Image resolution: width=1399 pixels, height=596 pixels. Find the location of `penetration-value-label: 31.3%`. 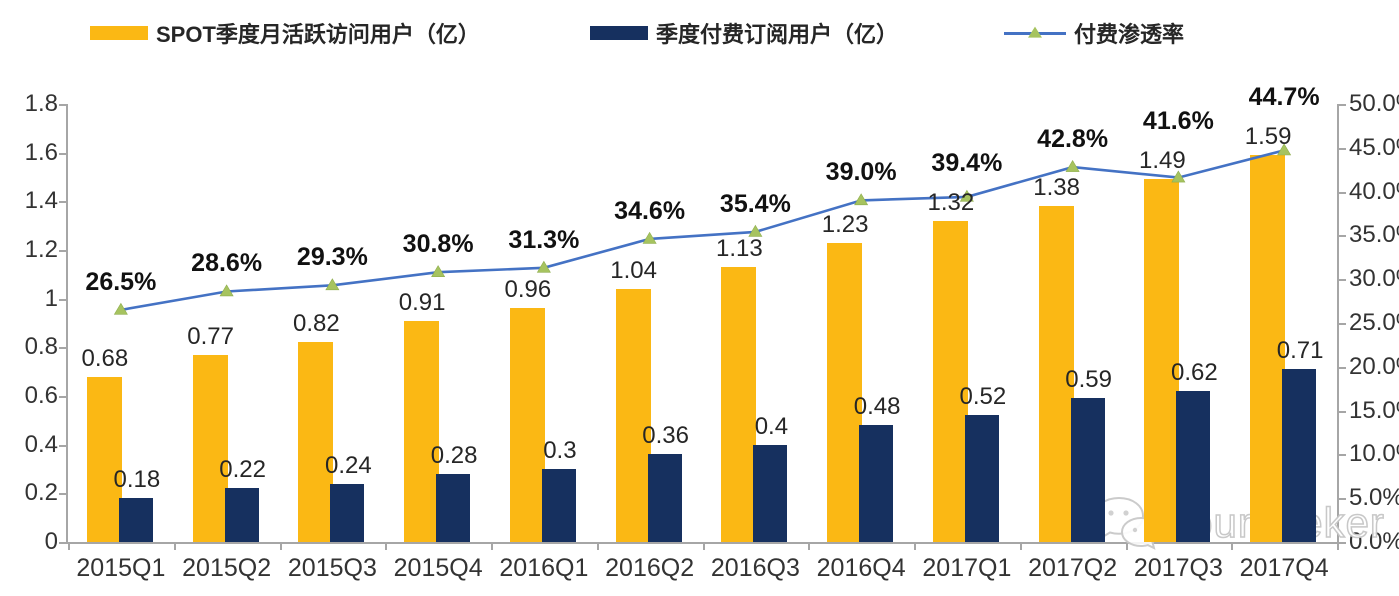

penetration-value-label: 31.3% is located at coordinates (544, 239).